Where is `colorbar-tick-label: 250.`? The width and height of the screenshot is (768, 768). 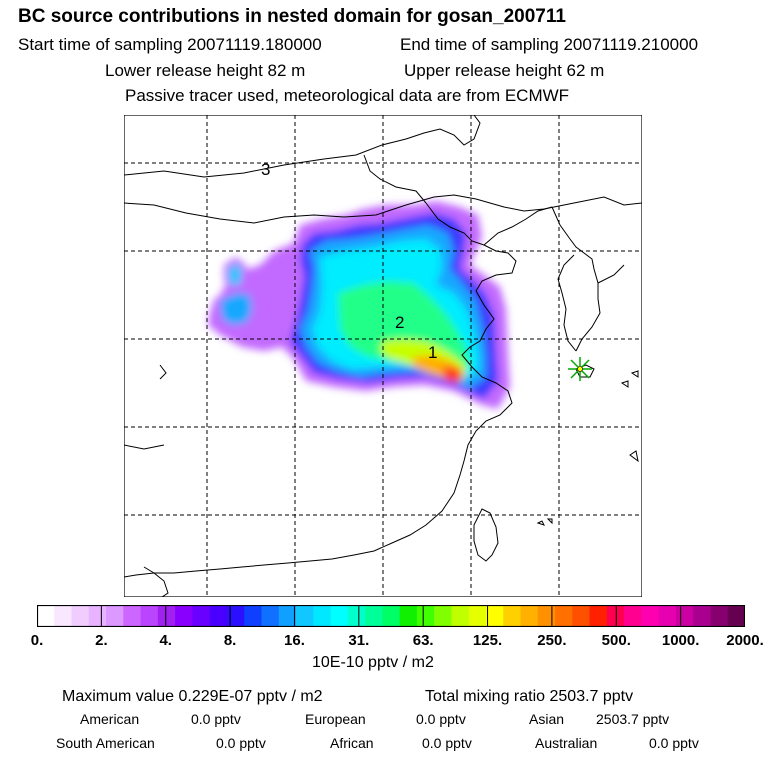
colorbar-tick-label: 250. is located at coordinates (552, 640).